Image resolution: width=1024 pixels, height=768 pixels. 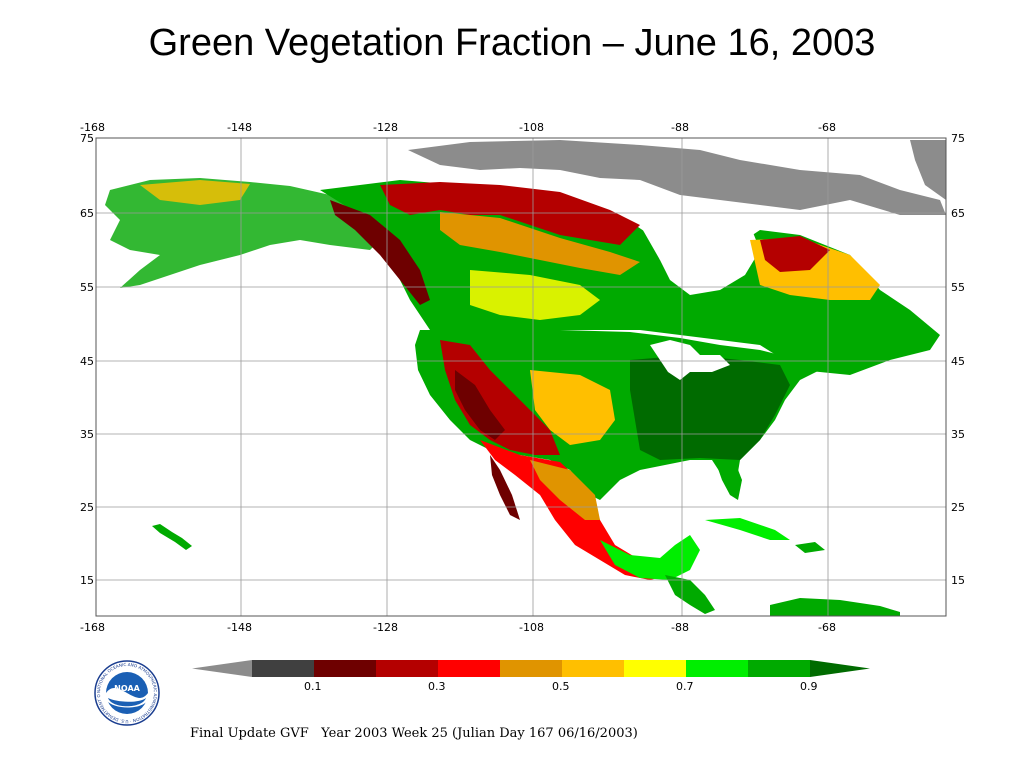 What do you see at coordinates (92, 627) in the screenshot?
I see `lon-tick-bottom: -168` at bounding box center [92, 627].